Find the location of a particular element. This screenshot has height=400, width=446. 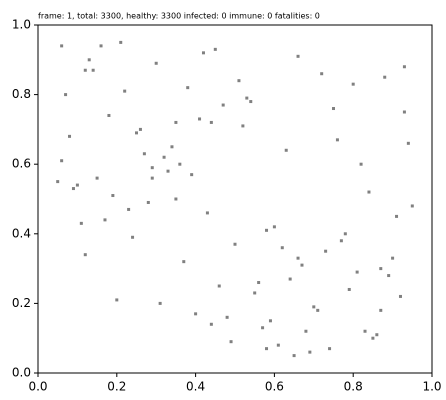

x-tick-label: 0.4 is located at coordinates (195, 387).